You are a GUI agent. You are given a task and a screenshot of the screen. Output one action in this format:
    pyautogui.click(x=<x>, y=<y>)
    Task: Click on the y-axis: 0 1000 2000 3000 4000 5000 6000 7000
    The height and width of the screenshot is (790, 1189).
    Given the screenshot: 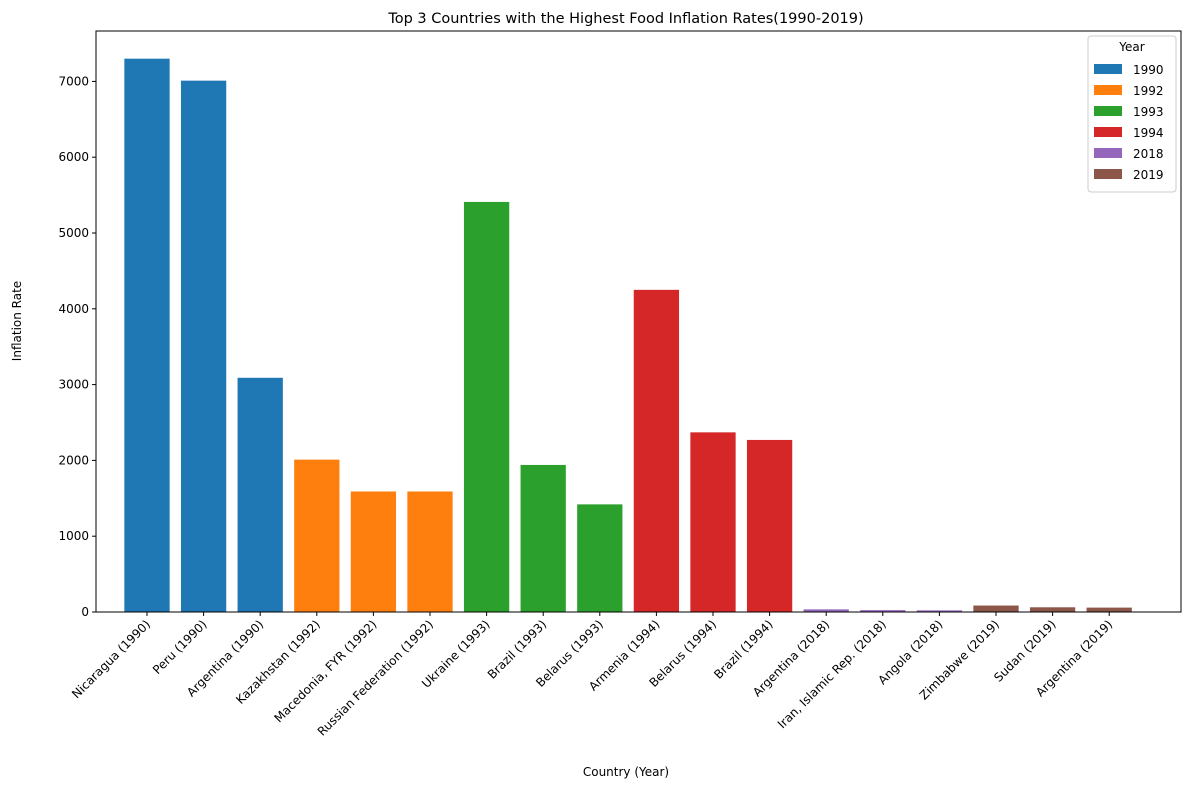 What is the action you would take?
    pyautogui.click(x=77, y=346)
    